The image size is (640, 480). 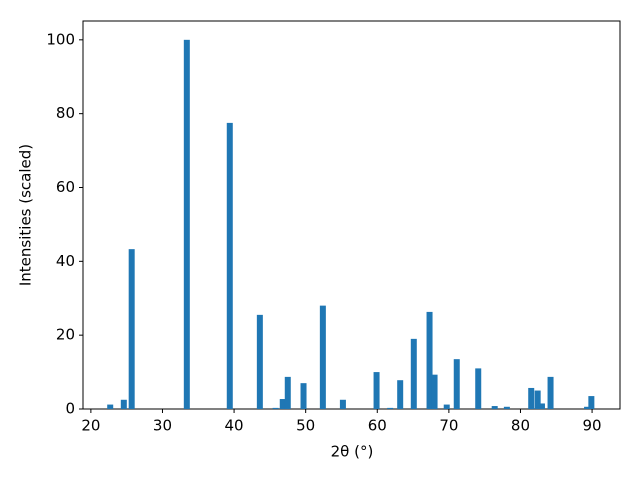 What do you see at coordinates (305, 426) in the screenshot?
I see `x-tick-label: 50` at bounding box center [305, 426].